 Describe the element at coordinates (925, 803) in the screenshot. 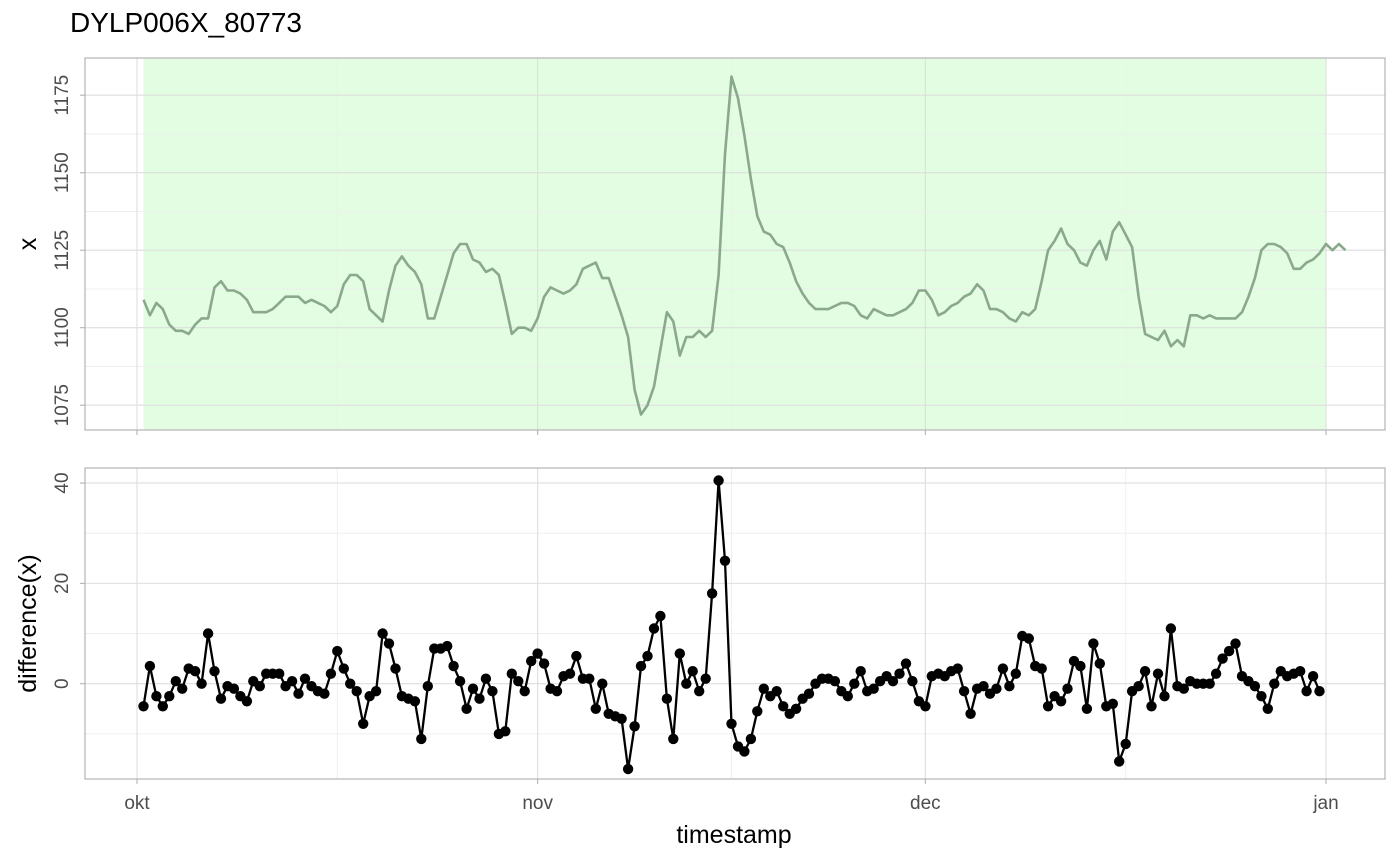

I see `x-tick-label: dec` at that location.